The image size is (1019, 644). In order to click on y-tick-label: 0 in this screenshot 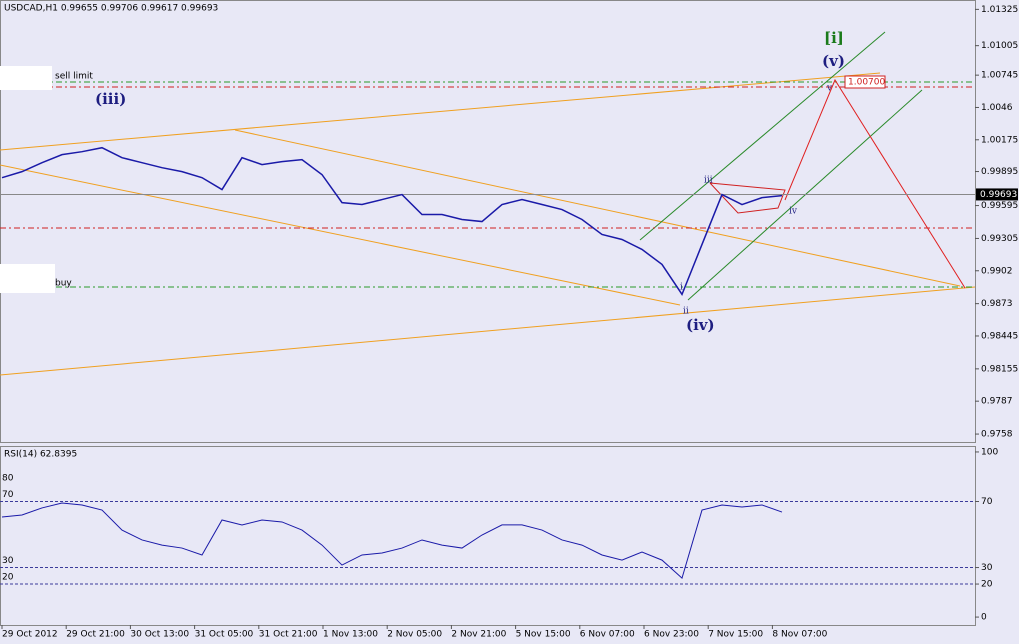, I will do `click(984, 618)`.